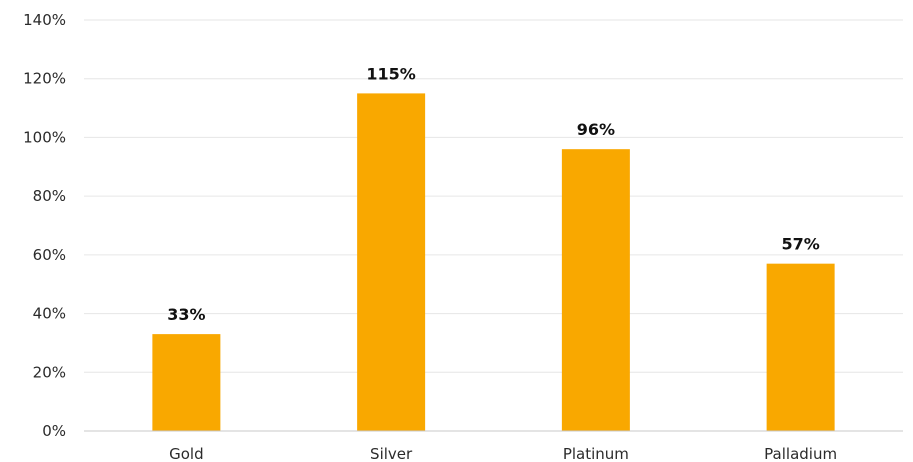  What do you see at coordinates (49, 314) in the screenshot?
I see `y-tick-label: 40%` at bounding box center [49, 314].